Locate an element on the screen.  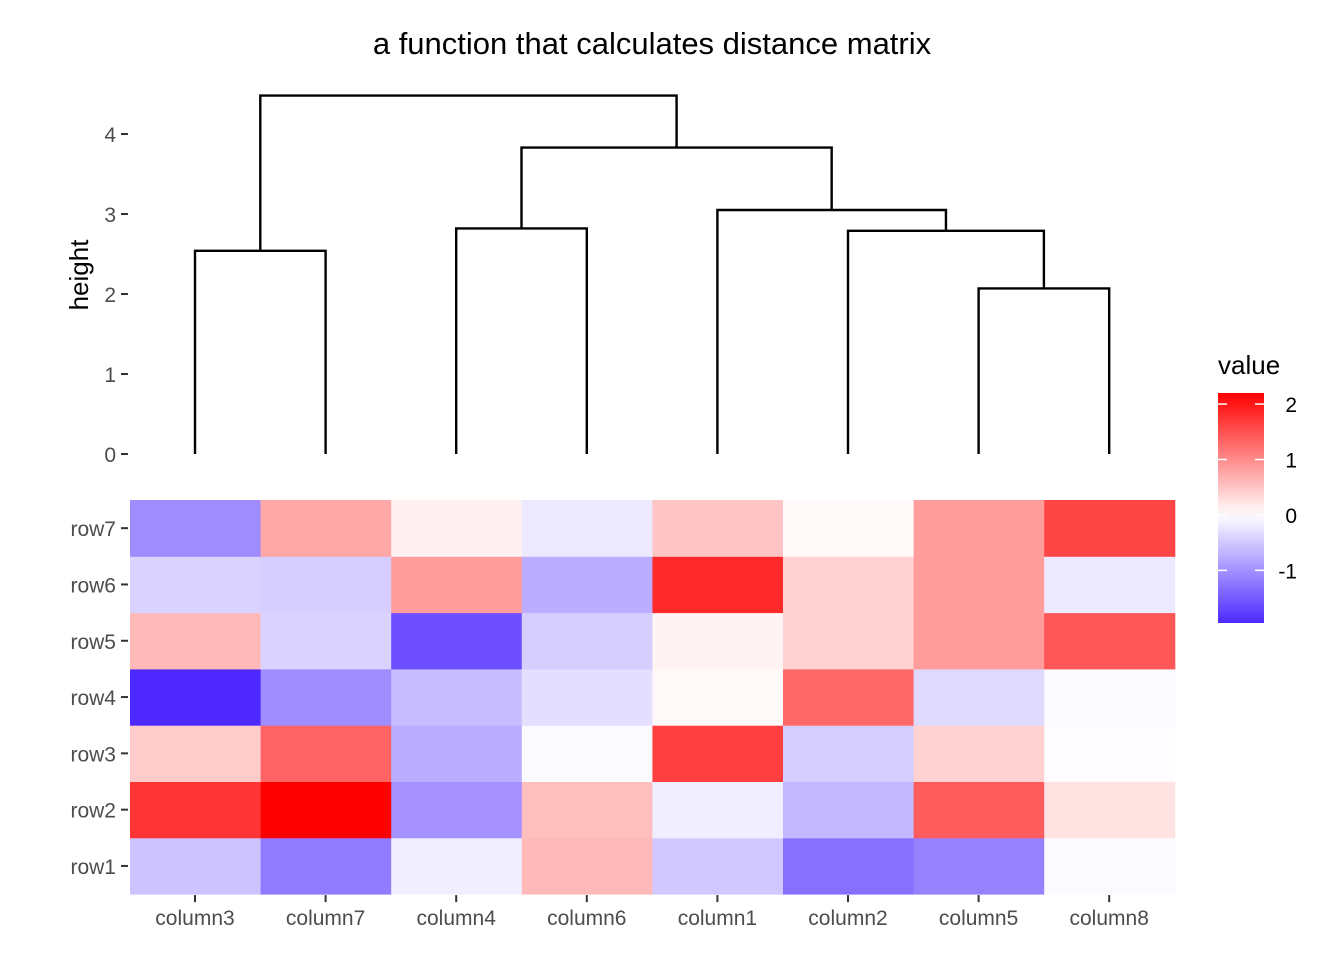
dendrogram-y-axis: 0 1 2 3 4 is located at coordinates (116, 295).